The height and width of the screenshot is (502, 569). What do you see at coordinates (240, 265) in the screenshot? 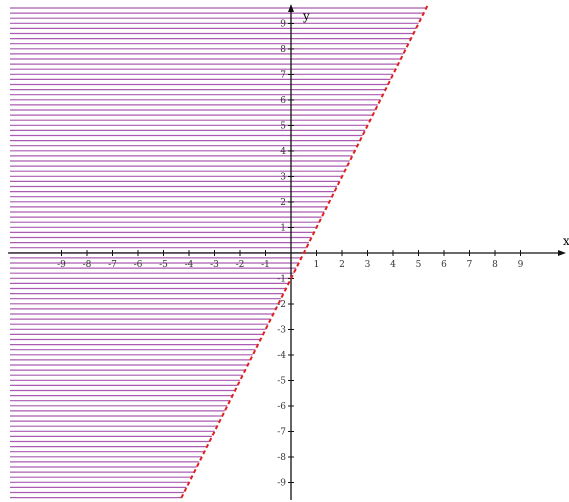
I see `x-tick-label: -2` at bounding box center [240, 265].